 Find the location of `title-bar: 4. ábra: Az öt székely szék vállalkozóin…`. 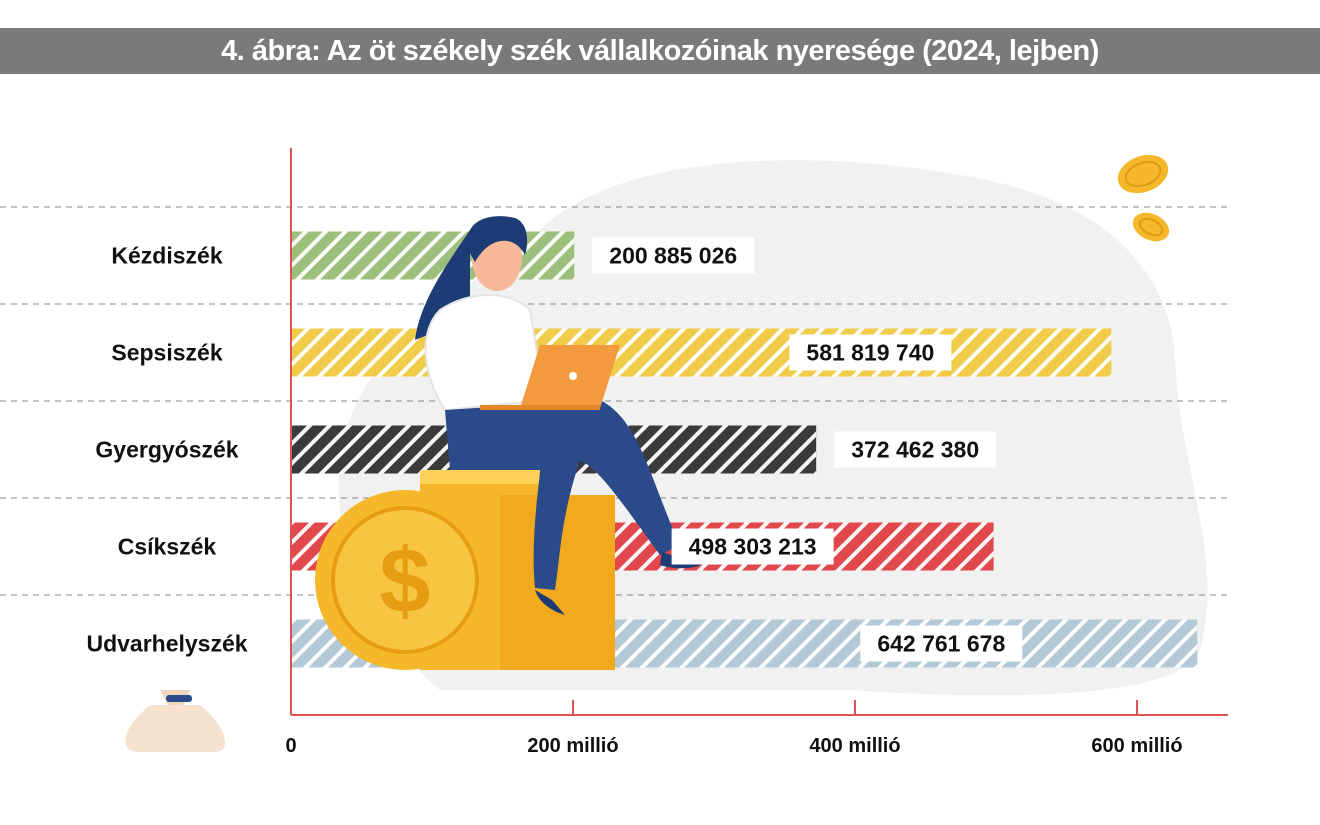

title-bar: 4. ábra: Az öt székely szék vállalkozóin… is located at coordinates (660, 51).